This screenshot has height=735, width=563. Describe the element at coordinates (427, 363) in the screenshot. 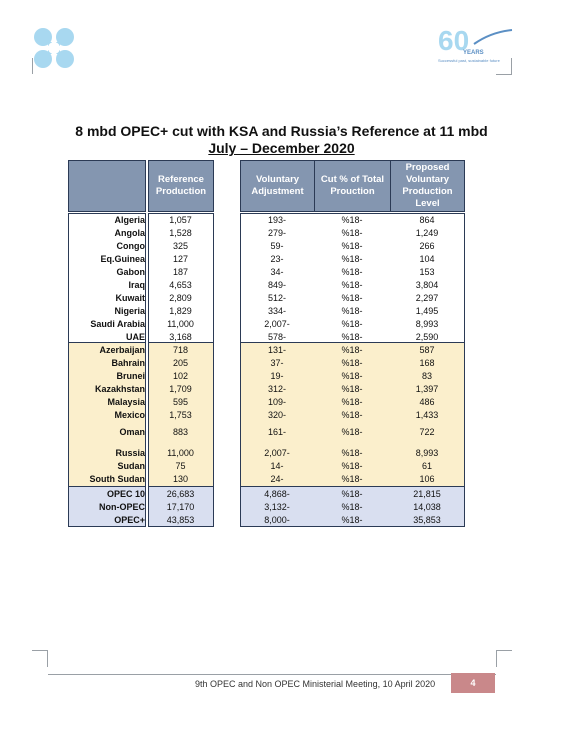

I see `proposed-cell: 168` at that location.